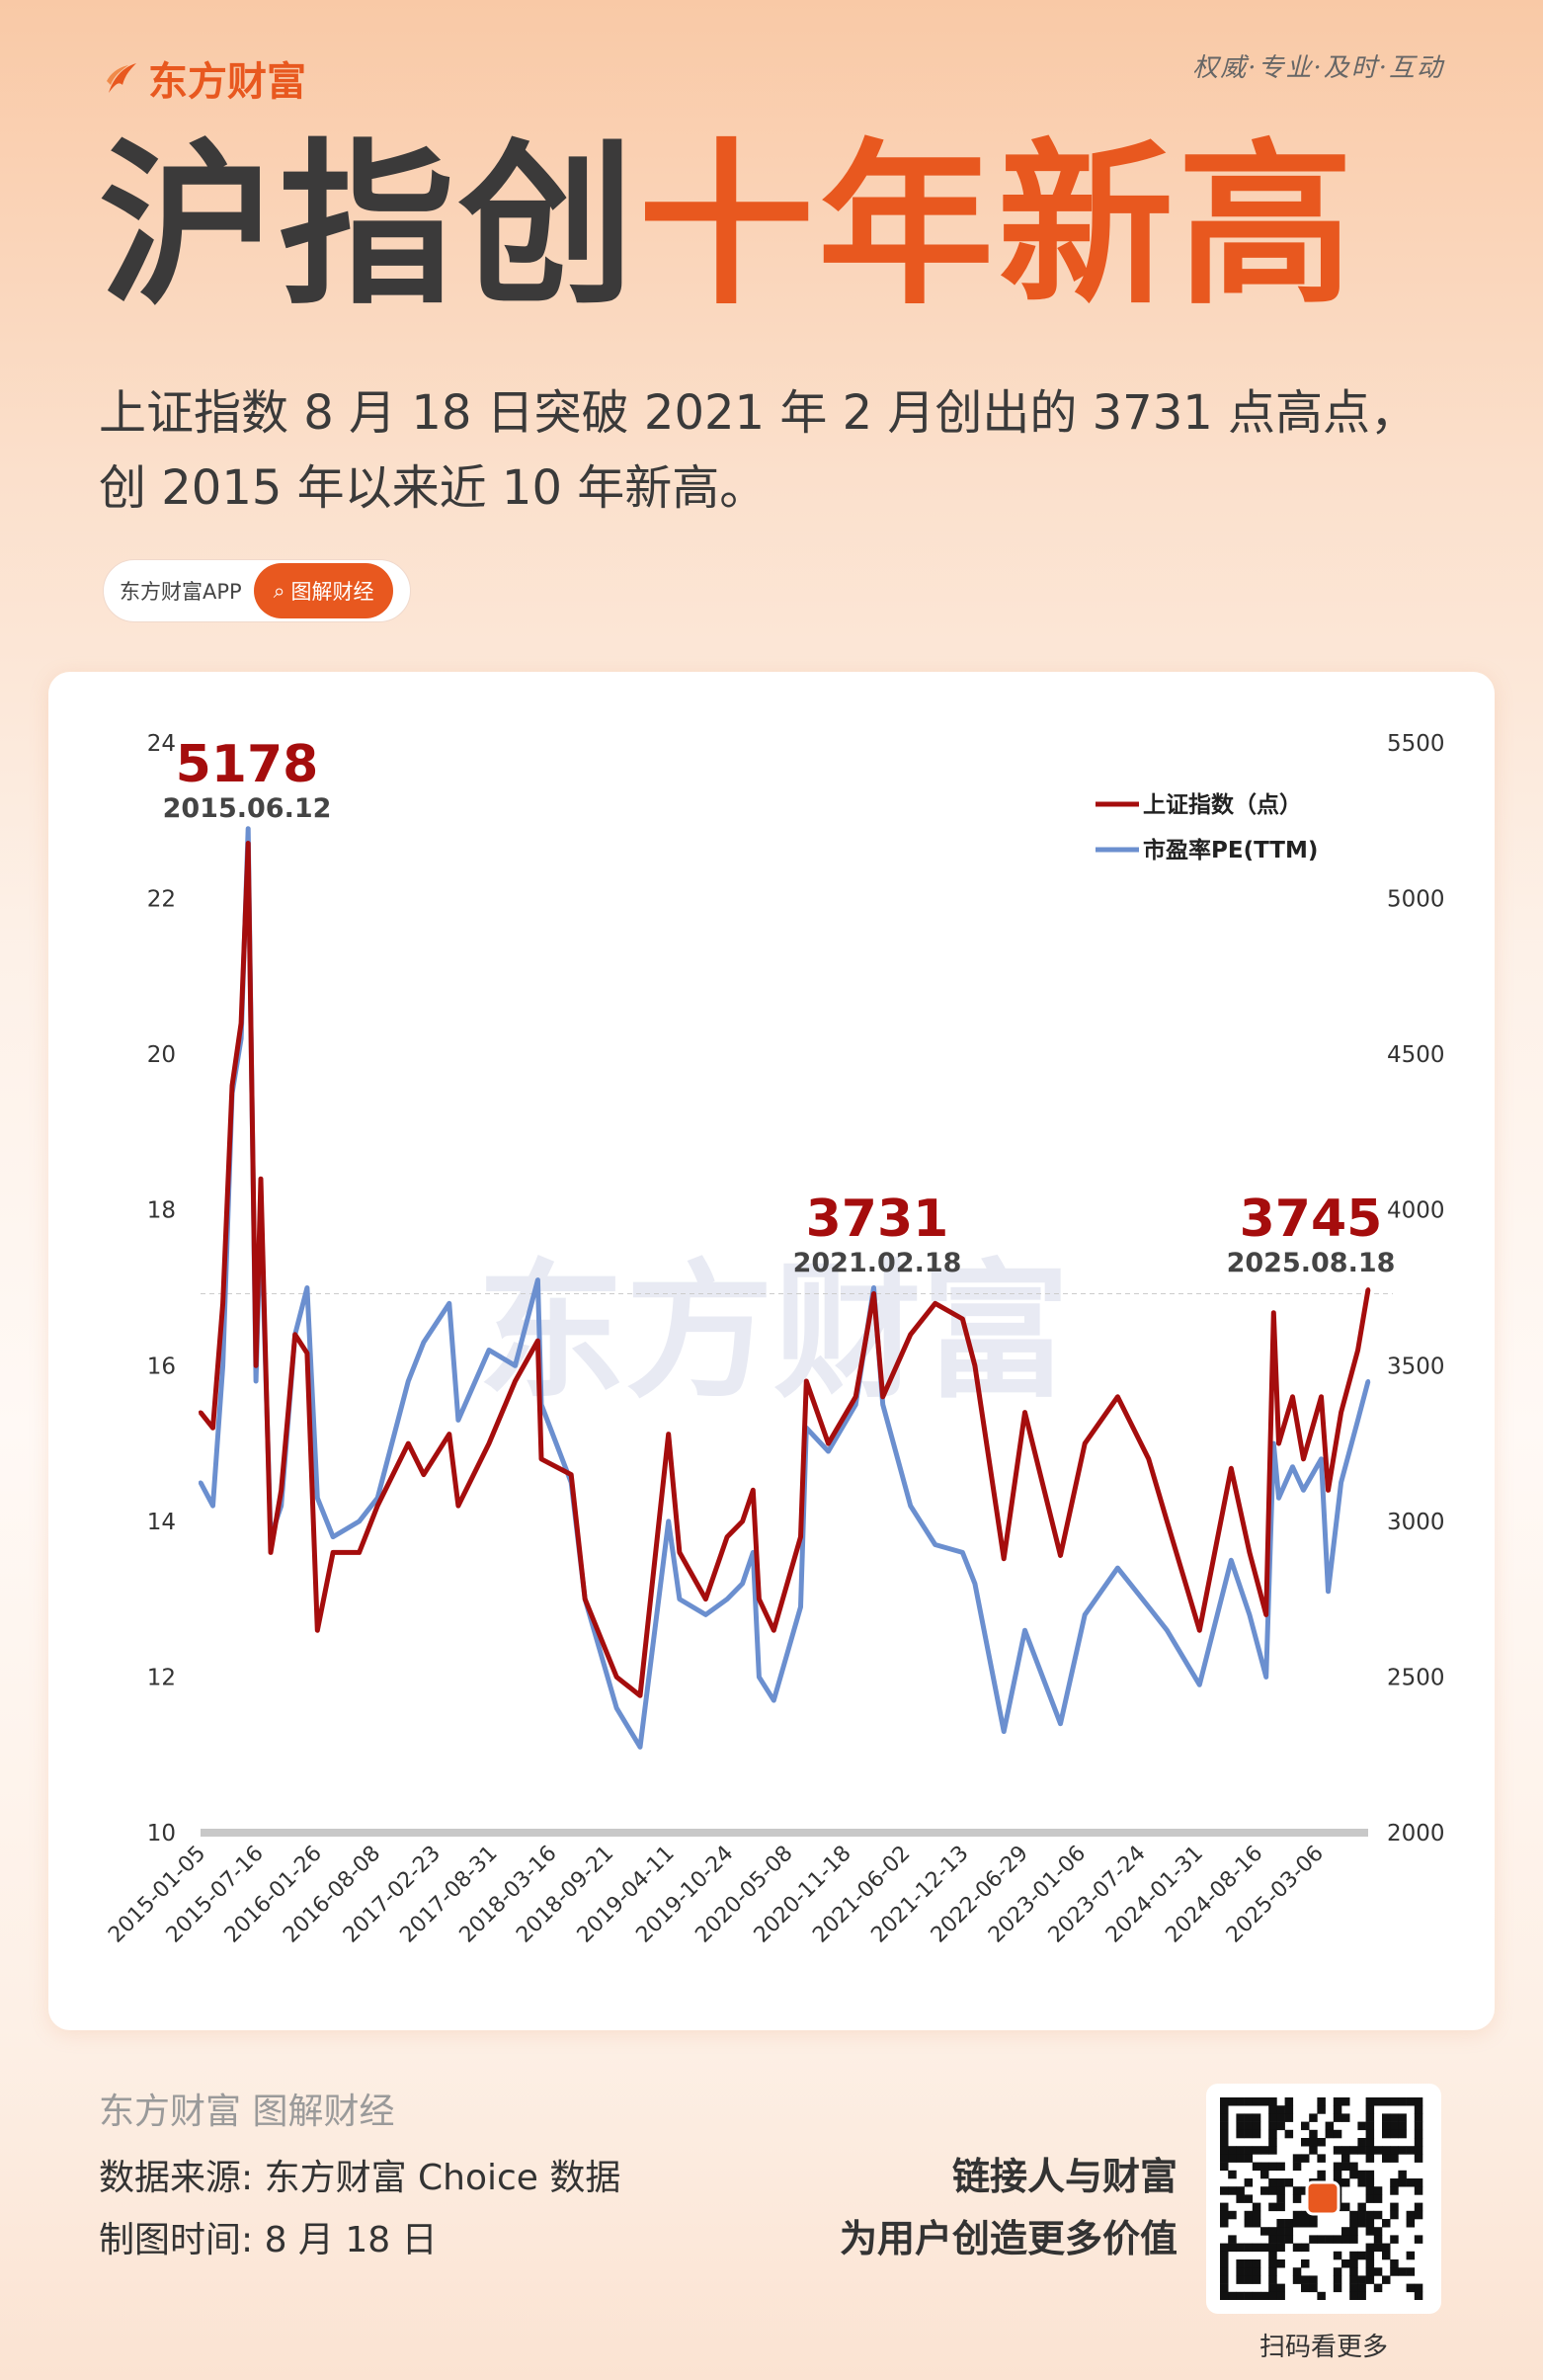 The width and height of the screenshot is (1543, 2380). Describe the element at coordinates (1318, 68) in the screenshot. I see `brand-slogan: 权威·专业·及时·互动` at that location.